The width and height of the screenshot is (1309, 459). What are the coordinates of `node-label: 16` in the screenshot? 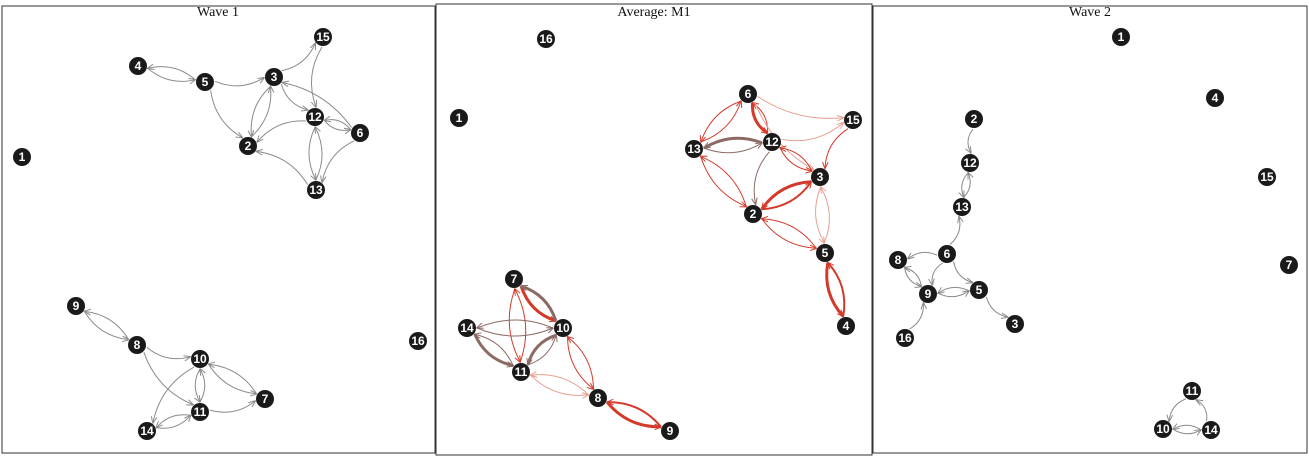 It's located at (546, 39).